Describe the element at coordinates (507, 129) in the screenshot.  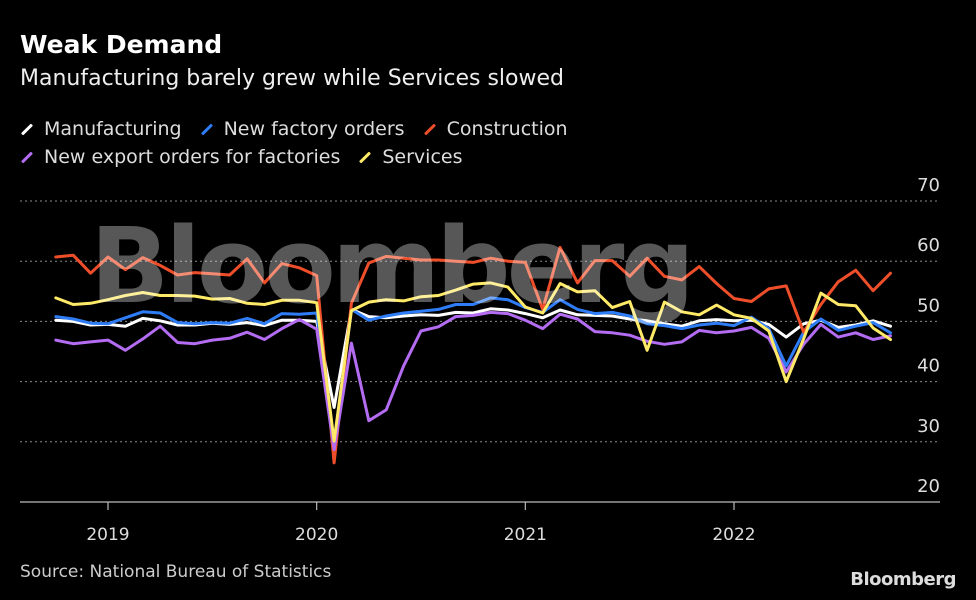
I see `legend-label-construction: Construction` at that location.